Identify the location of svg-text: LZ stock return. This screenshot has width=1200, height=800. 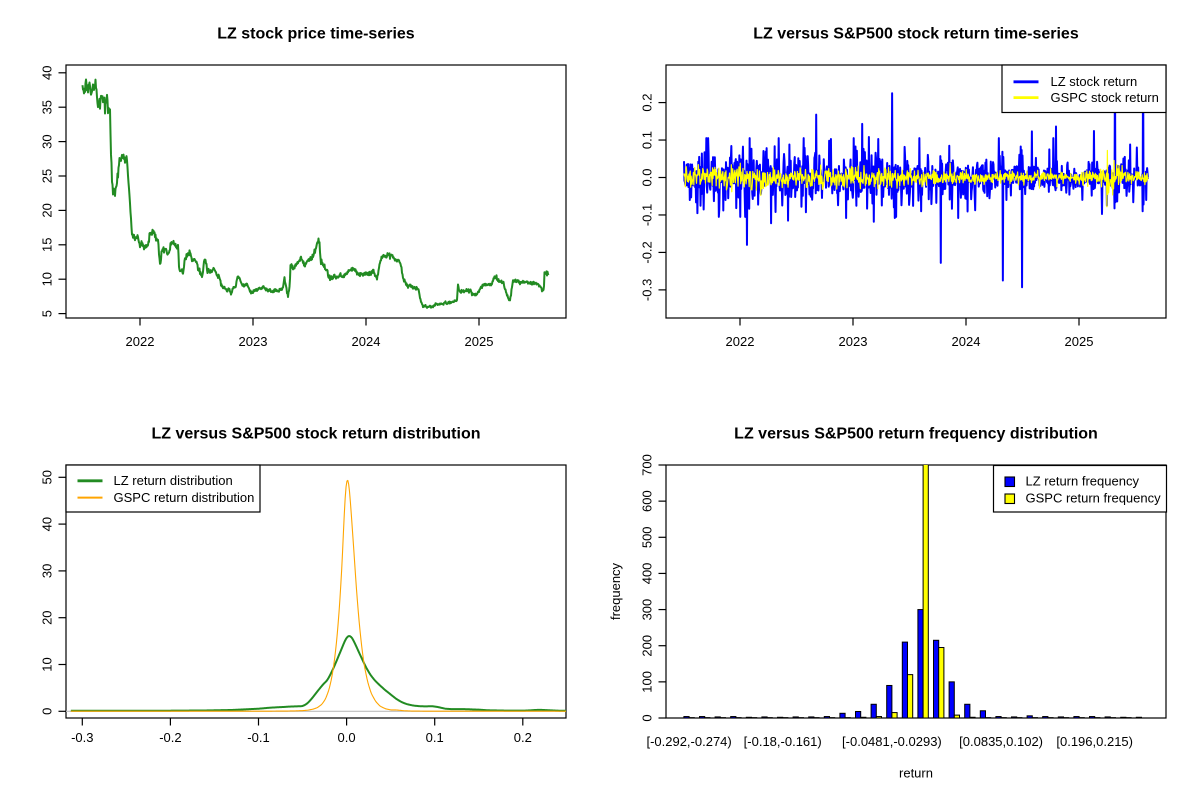
(1094, 81).